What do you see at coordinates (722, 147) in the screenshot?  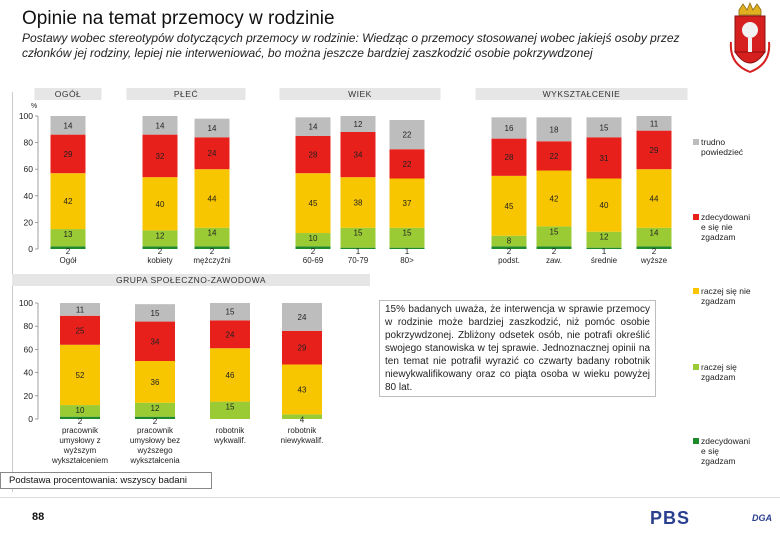 I see `legend-label: trudno powiedzieć` at bounding box center [722, 147].